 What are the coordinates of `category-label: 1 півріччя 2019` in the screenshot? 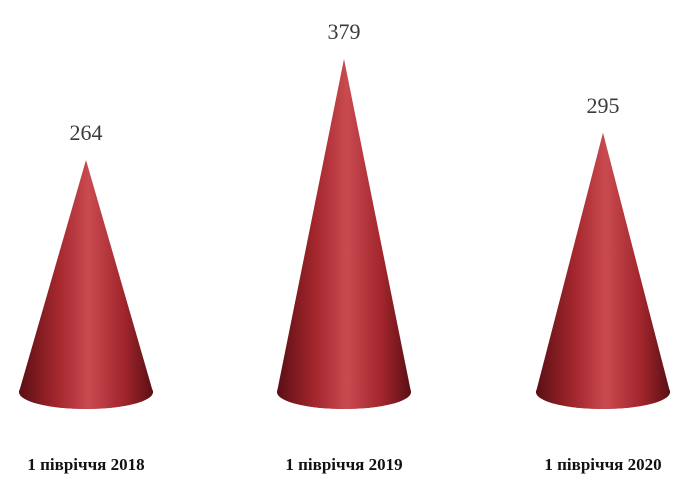 It's located at (343, 464).